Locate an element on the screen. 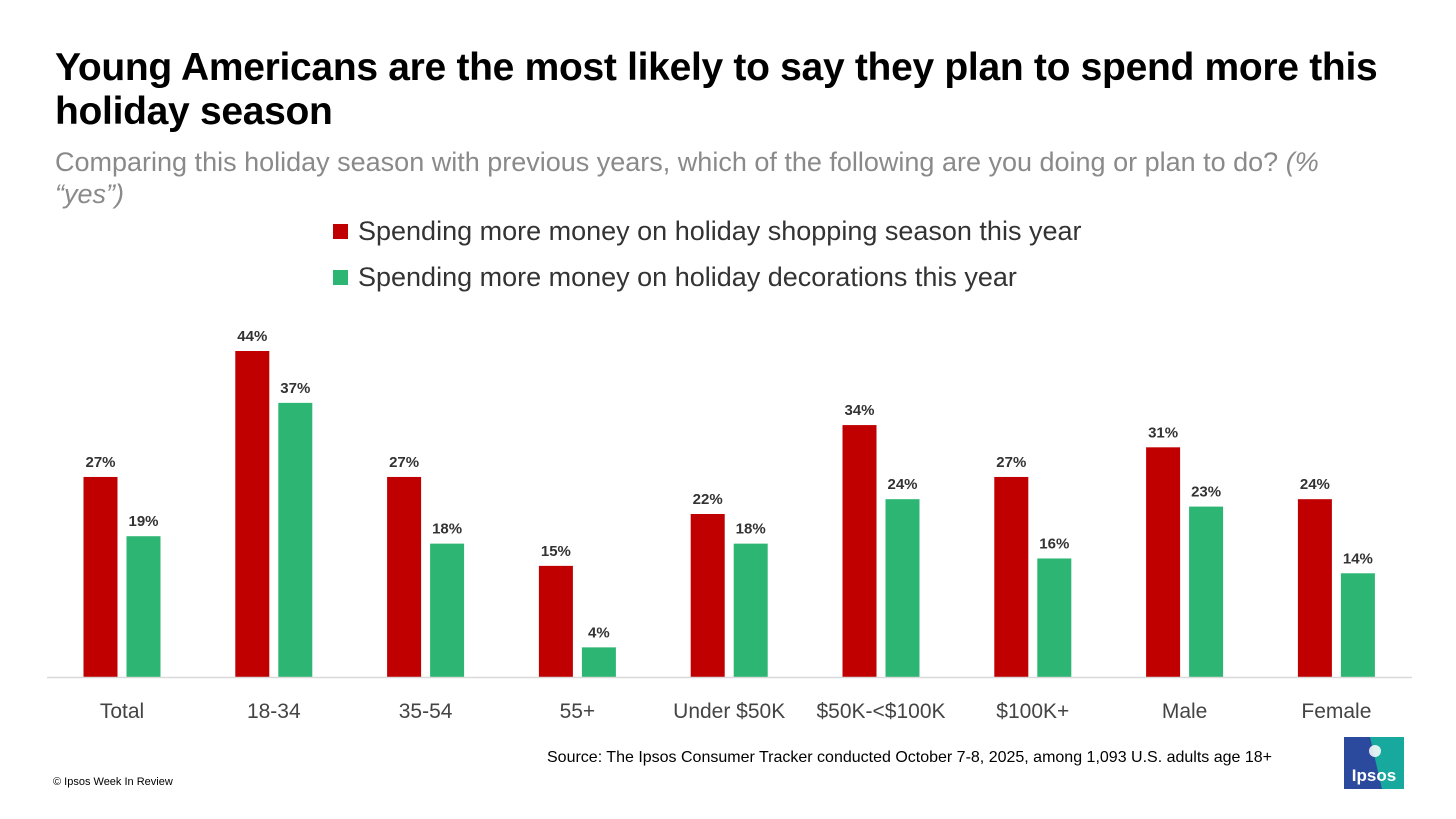  category-label-under-50k: Under $50K is located at coordinates (729, 711).